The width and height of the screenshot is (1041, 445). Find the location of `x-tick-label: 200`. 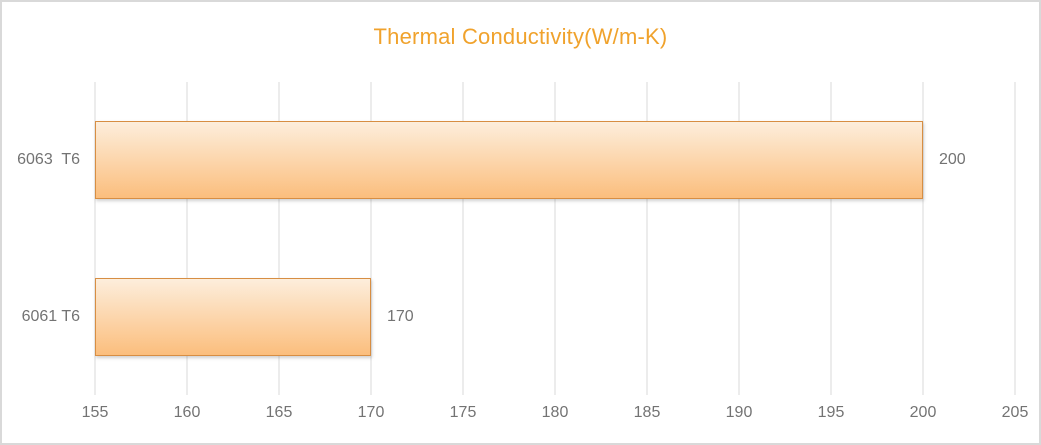

x-tick-label: 200 is located at coordinates (923, 412).